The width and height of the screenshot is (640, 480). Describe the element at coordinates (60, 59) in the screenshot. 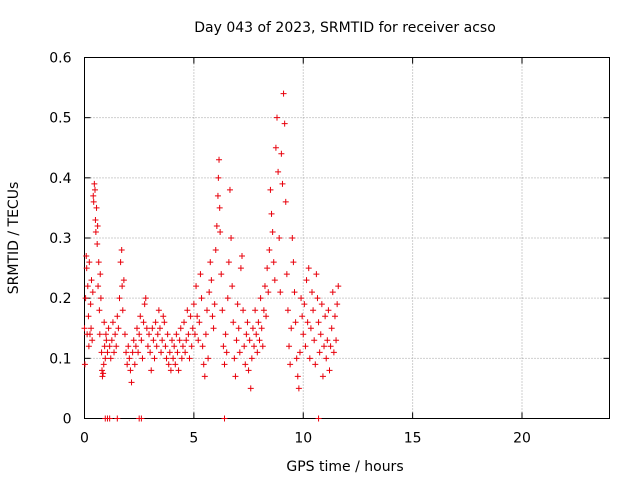

I see `y-tick-label: 0.6` at that location.